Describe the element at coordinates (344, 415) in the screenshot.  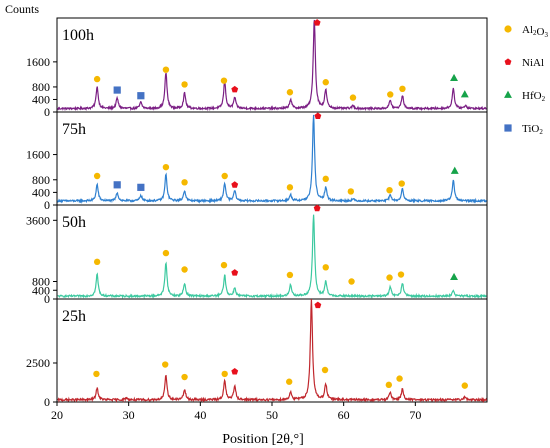
I see `x-tick-label: 60` at that location.